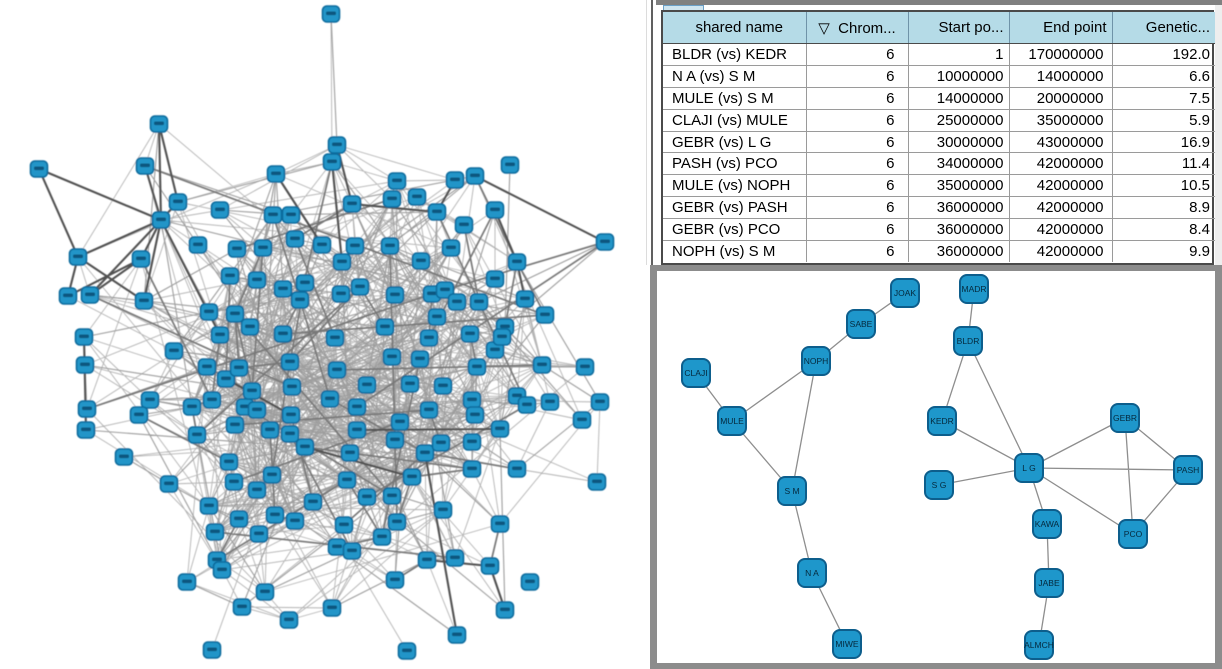 The height and width of the screenshot is (669, 1222). Describe the element at coordinates (1133, 534) in the screenshot. I see `svg-text: PCO` at that location.